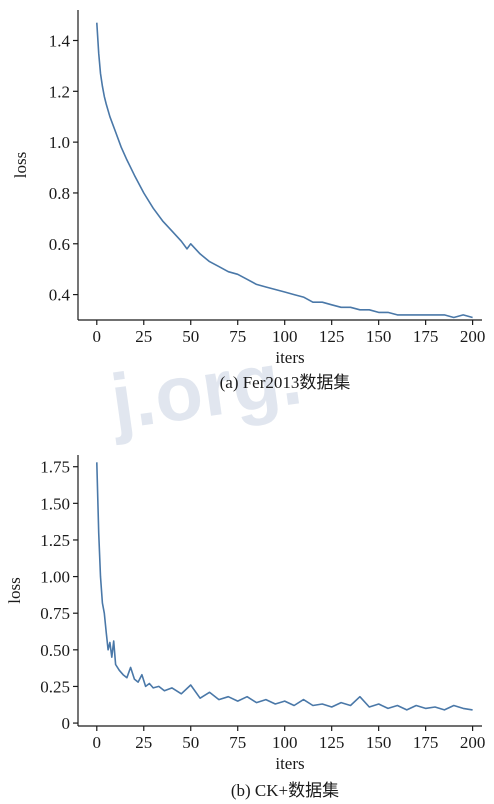  What do you see at coordinates (55, 540) in the screenshot?
I see `y-tick-label: 1.25` at bounding box center [55, 540].